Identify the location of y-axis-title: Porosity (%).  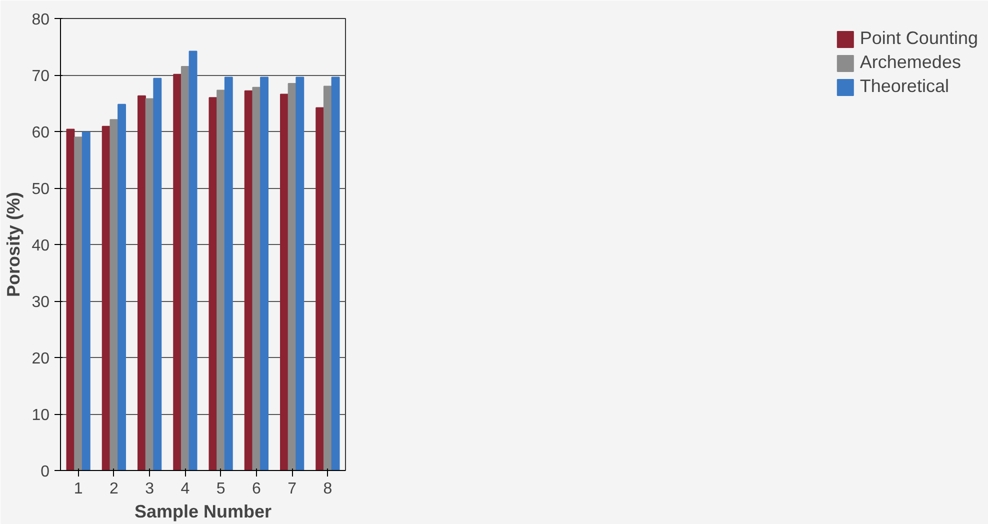
(14, 245).